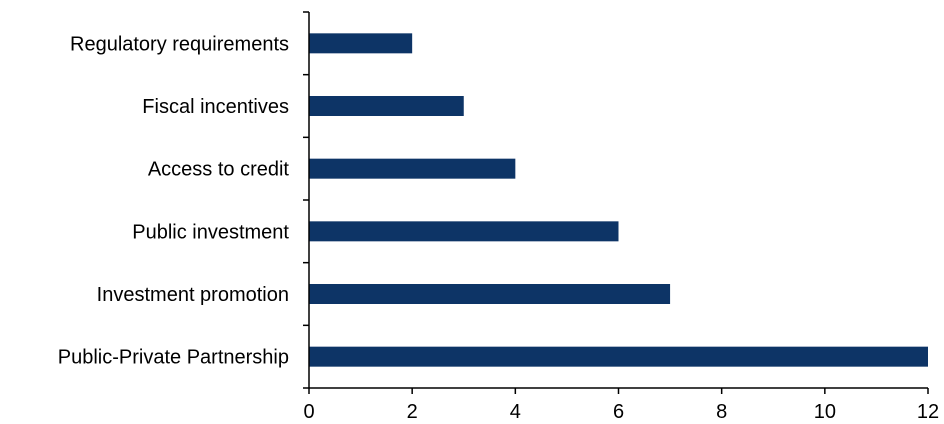 The image size is (944, 424). Describe the element at coordinates (308, 412) in the screenshot. I see `x-tick-label: 0` at that location.